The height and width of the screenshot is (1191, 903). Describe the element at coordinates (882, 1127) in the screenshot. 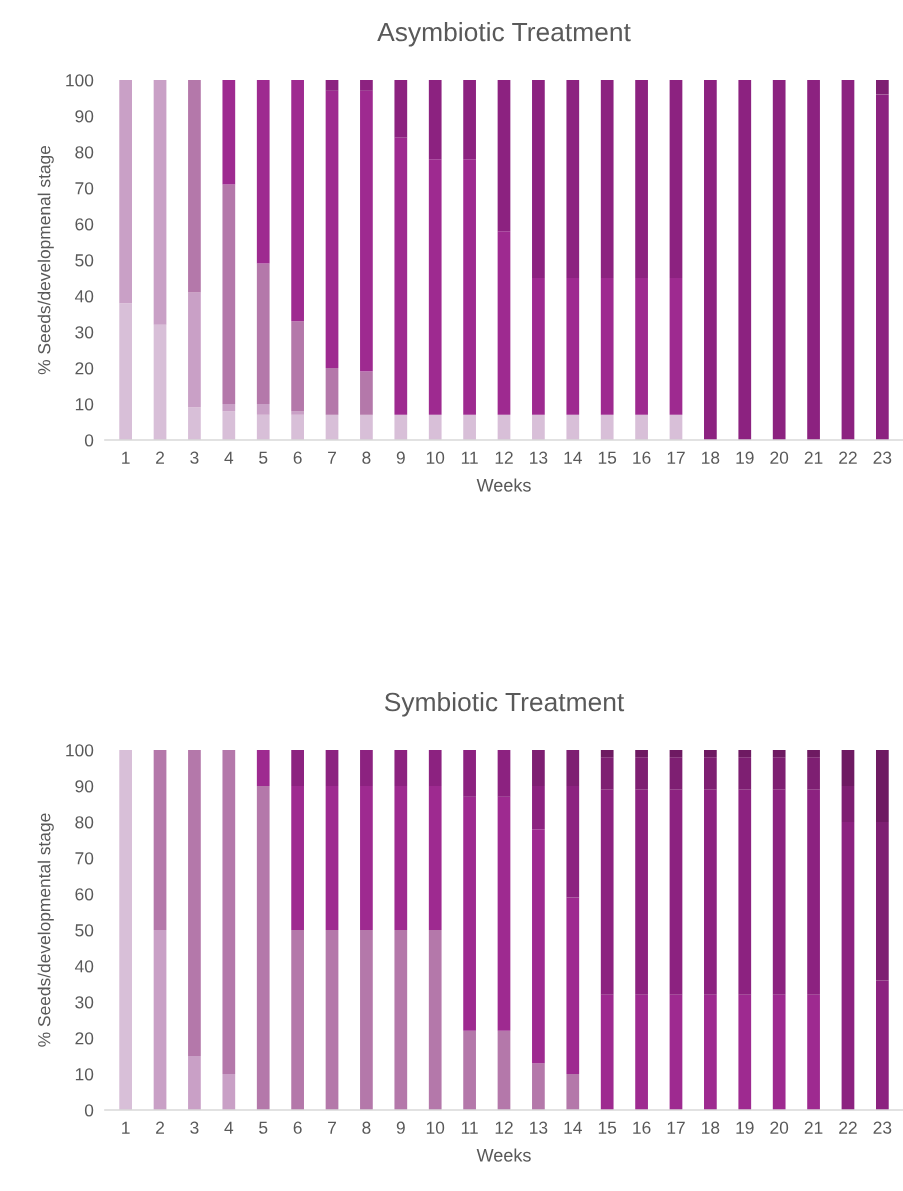

I see `x-tick-label: 23` at that location.